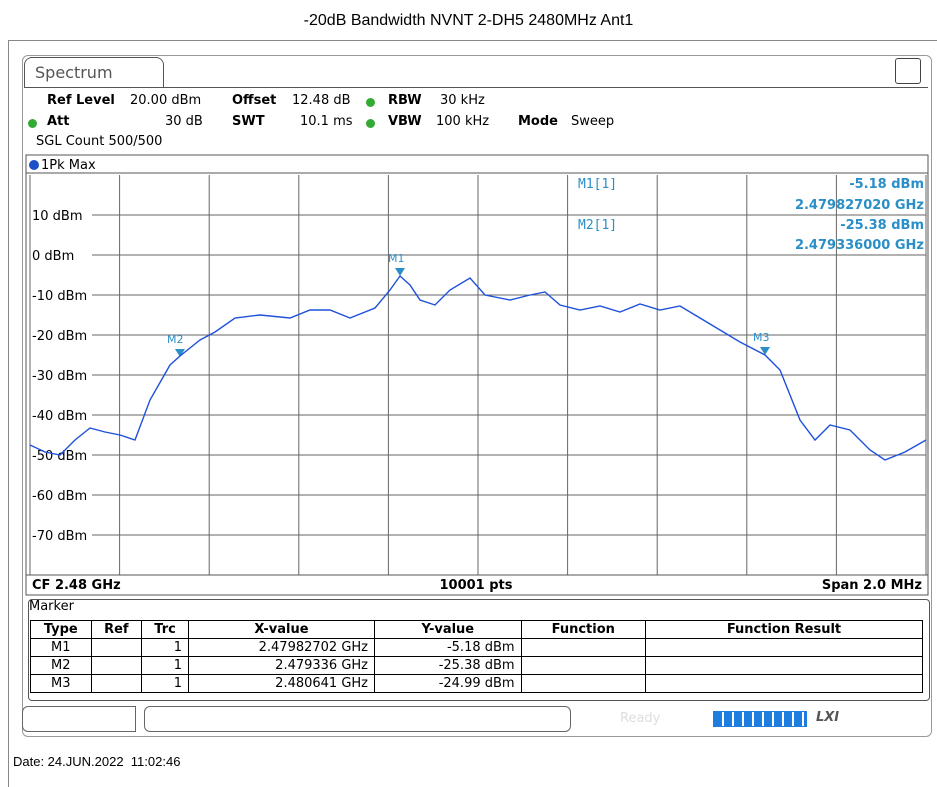 The image size is (937, 787). I want to click on marker-tag: M3, so click(761, 337).